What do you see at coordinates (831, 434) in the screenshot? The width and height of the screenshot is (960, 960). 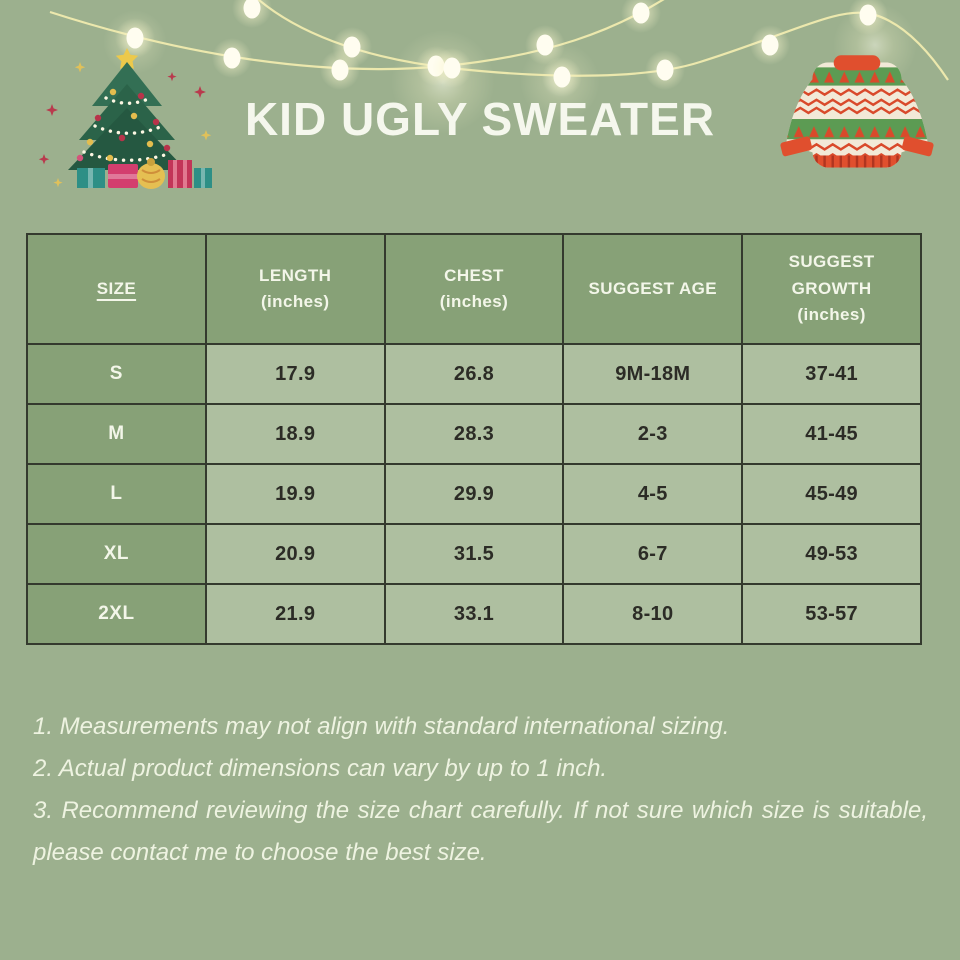 I see `cell-growth: 41-45` at bounding box center [831, 434].